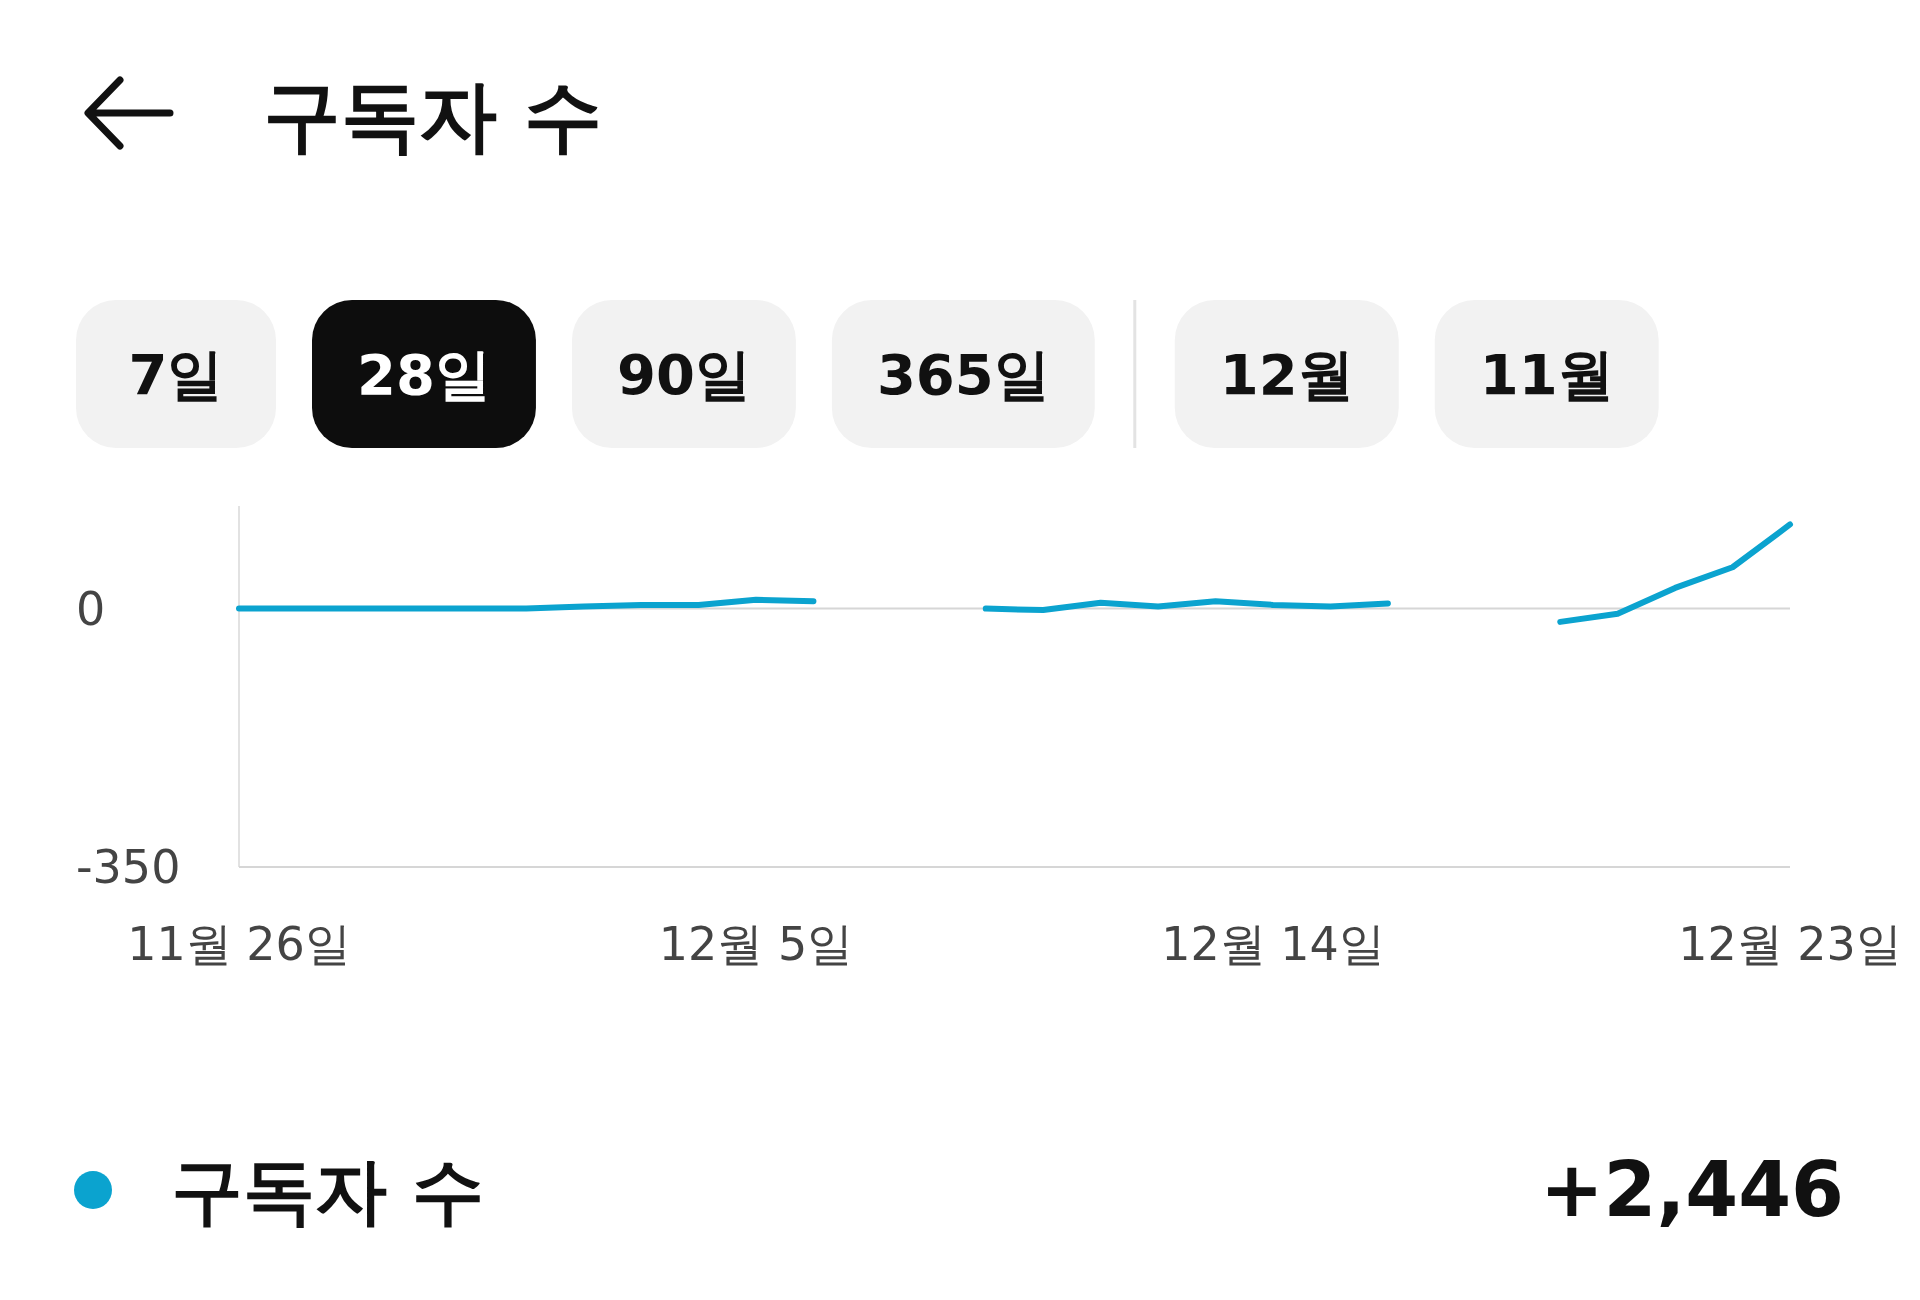  I want to click on text: 90일, so click(683, 374).